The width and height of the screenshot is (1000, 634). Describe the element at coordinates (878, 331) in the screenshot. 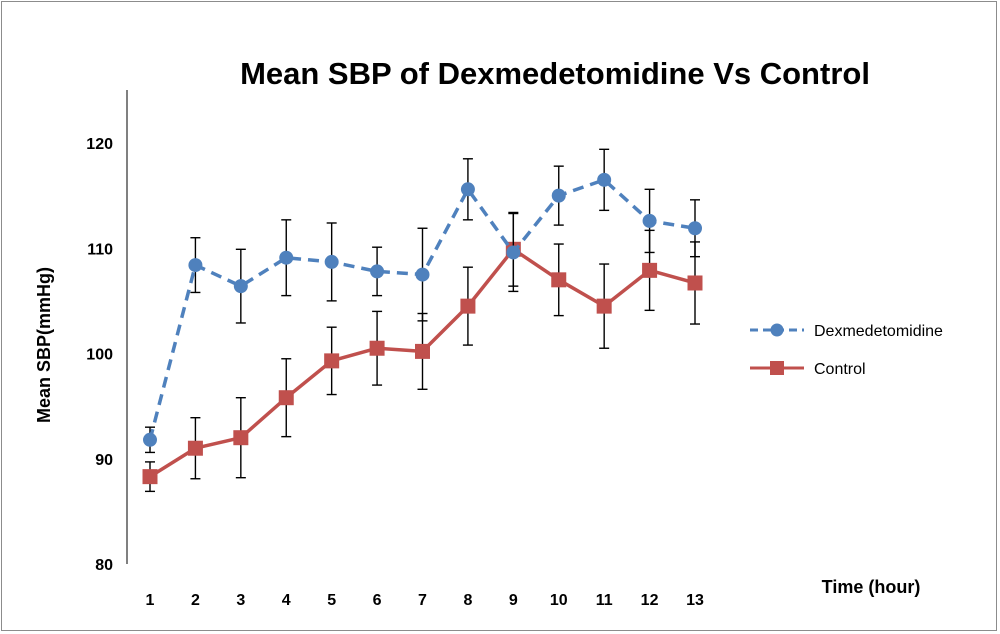

I see `legend-label-dexmedetomidine: Dexmedetomidine` at that location.